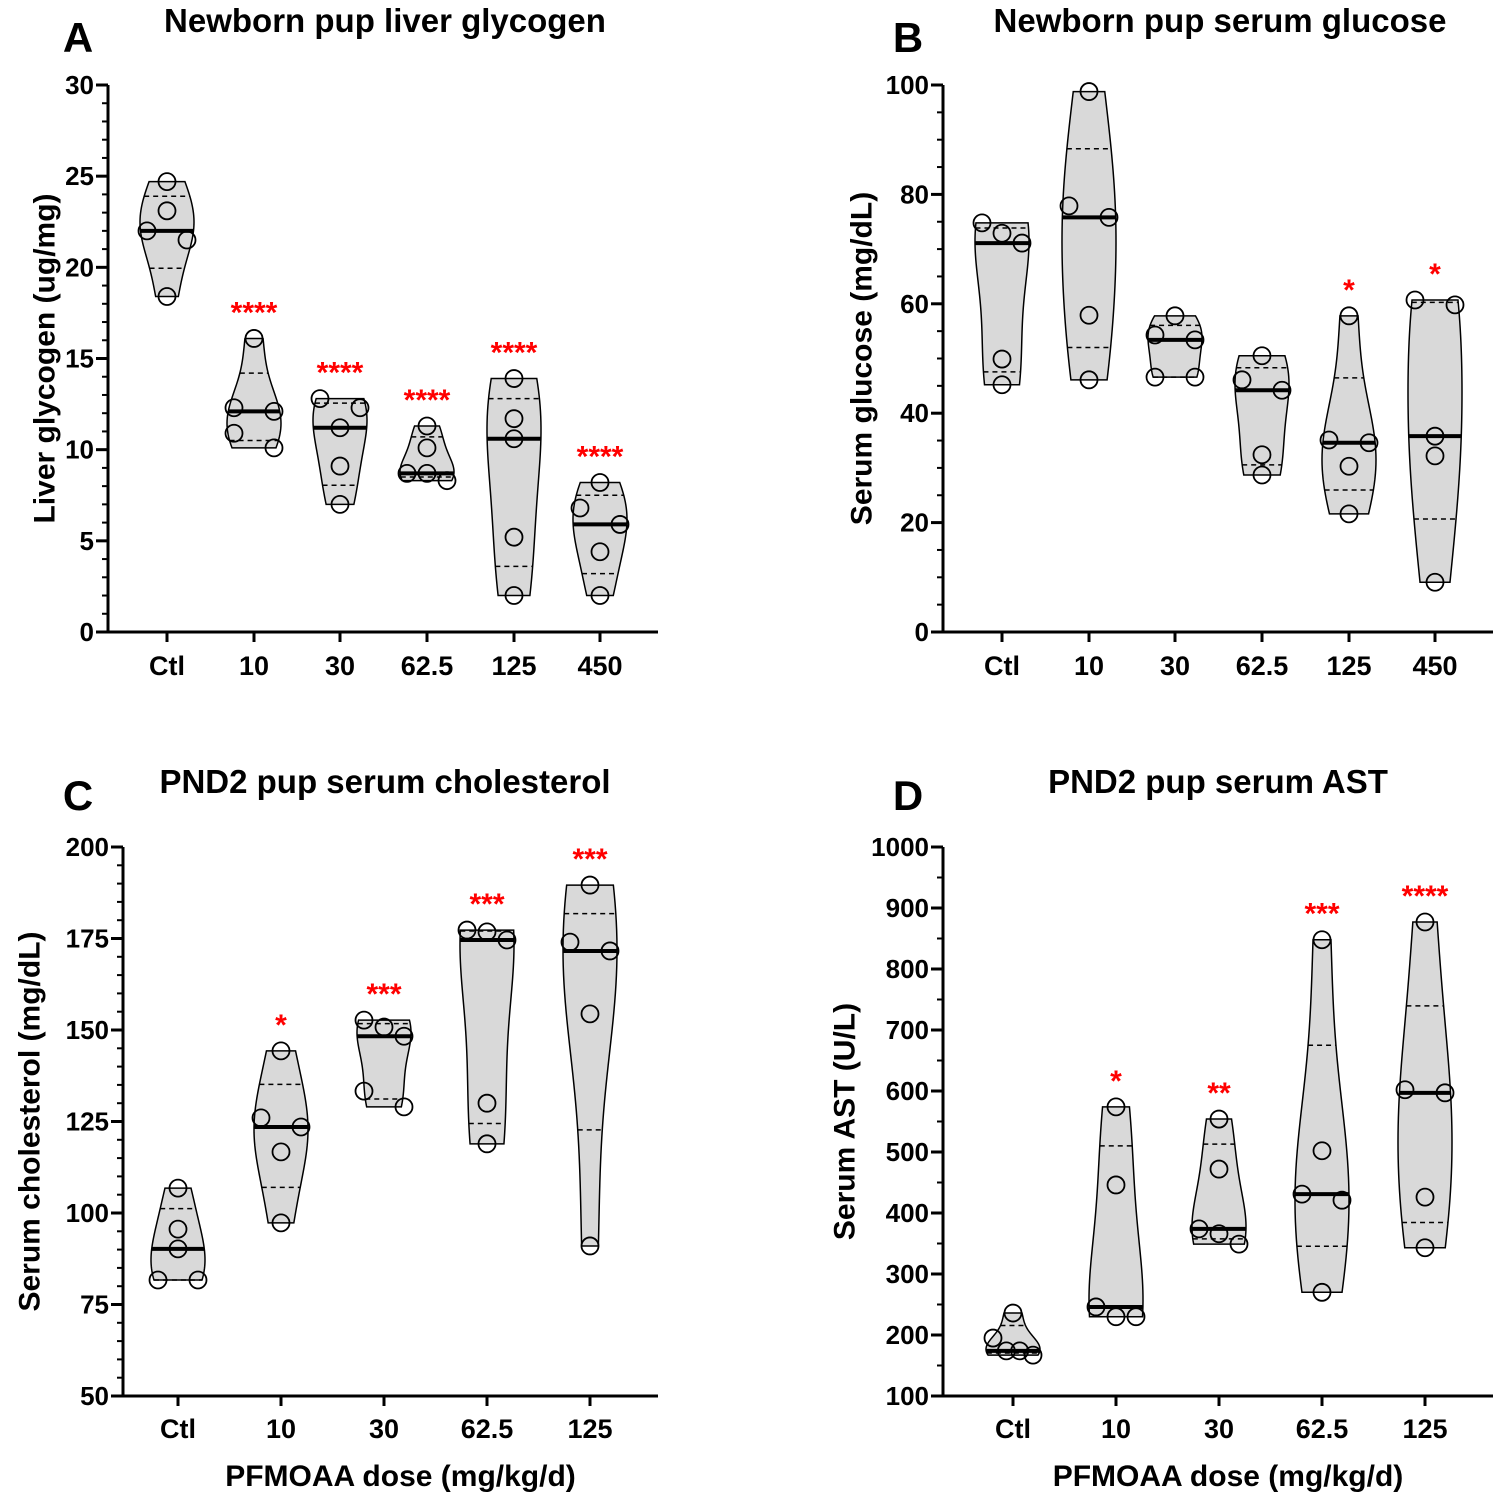 This screenshot has height=1498, width=1500. Describe the element at coordinates (94, 1396) in the screenshot. I see `y-tick-label: 50` at that location.